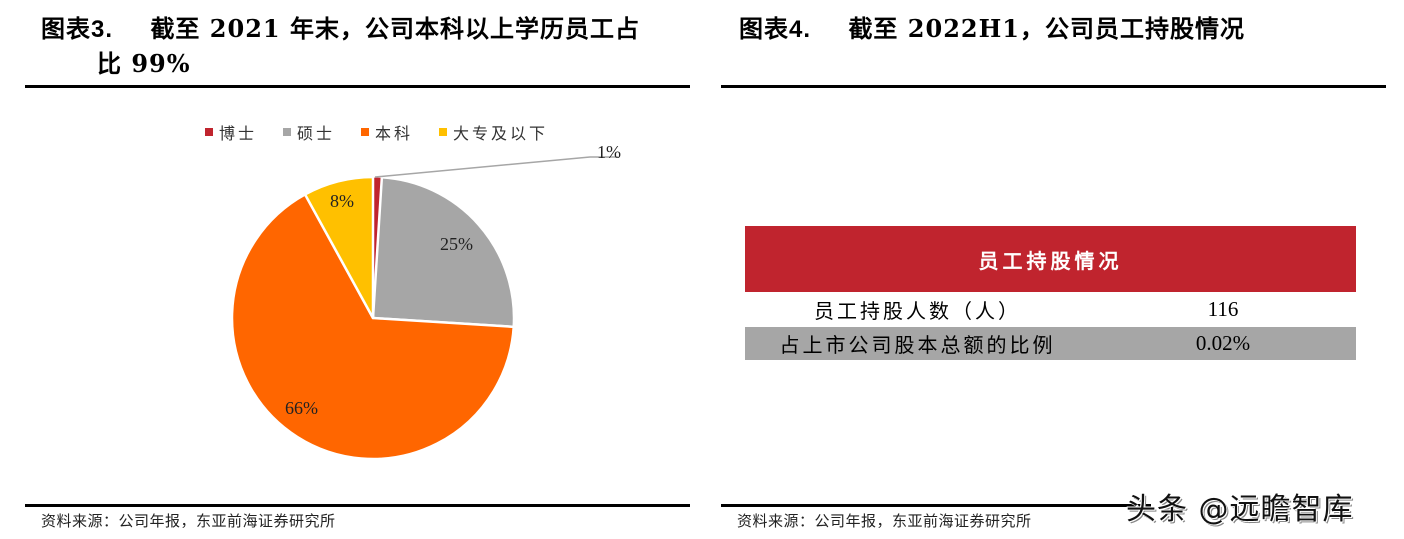 The height and width of the screenshot is (539, 1404). Describe the element at coordinates (775, 29) in the screenshot. I see `figure-4-label: 图表4.` at that location.